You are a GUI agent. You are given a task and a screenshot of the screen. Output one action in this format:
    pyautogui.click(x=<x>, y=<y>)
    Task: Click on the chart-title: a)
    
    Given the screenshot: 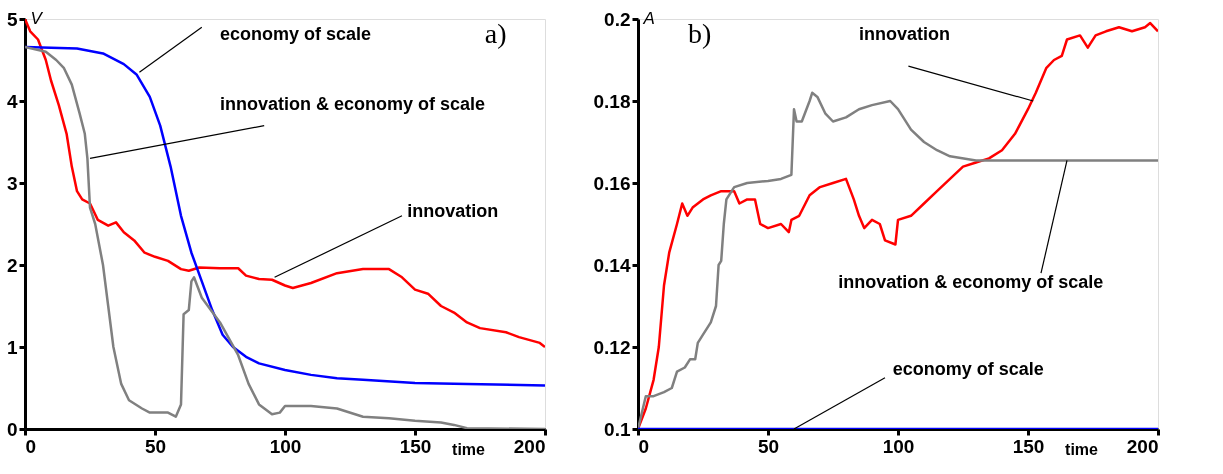 What is the action you would take?
    pyautogui.click(x=495, y=33)
    